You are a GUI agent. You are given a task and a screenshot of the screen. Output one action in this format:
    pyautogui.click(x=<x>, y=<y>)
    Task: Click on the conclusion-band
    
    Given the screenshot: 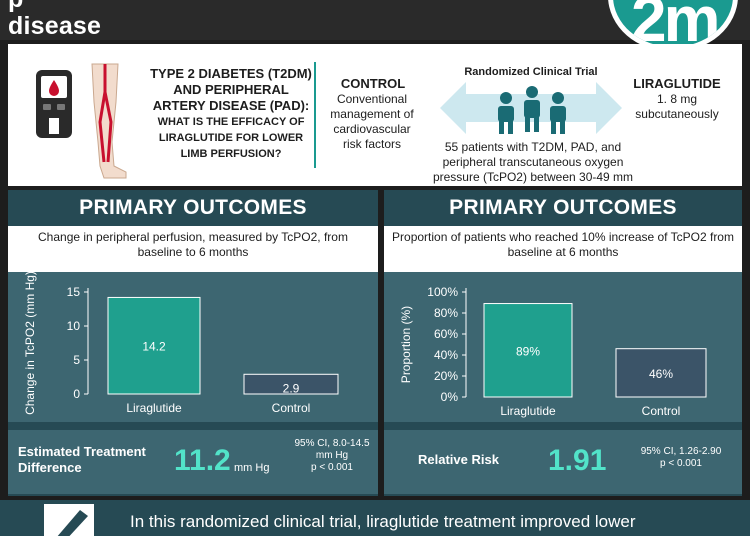 What is the action you would take?
    pyautogui.click(x=375, y=518)
    